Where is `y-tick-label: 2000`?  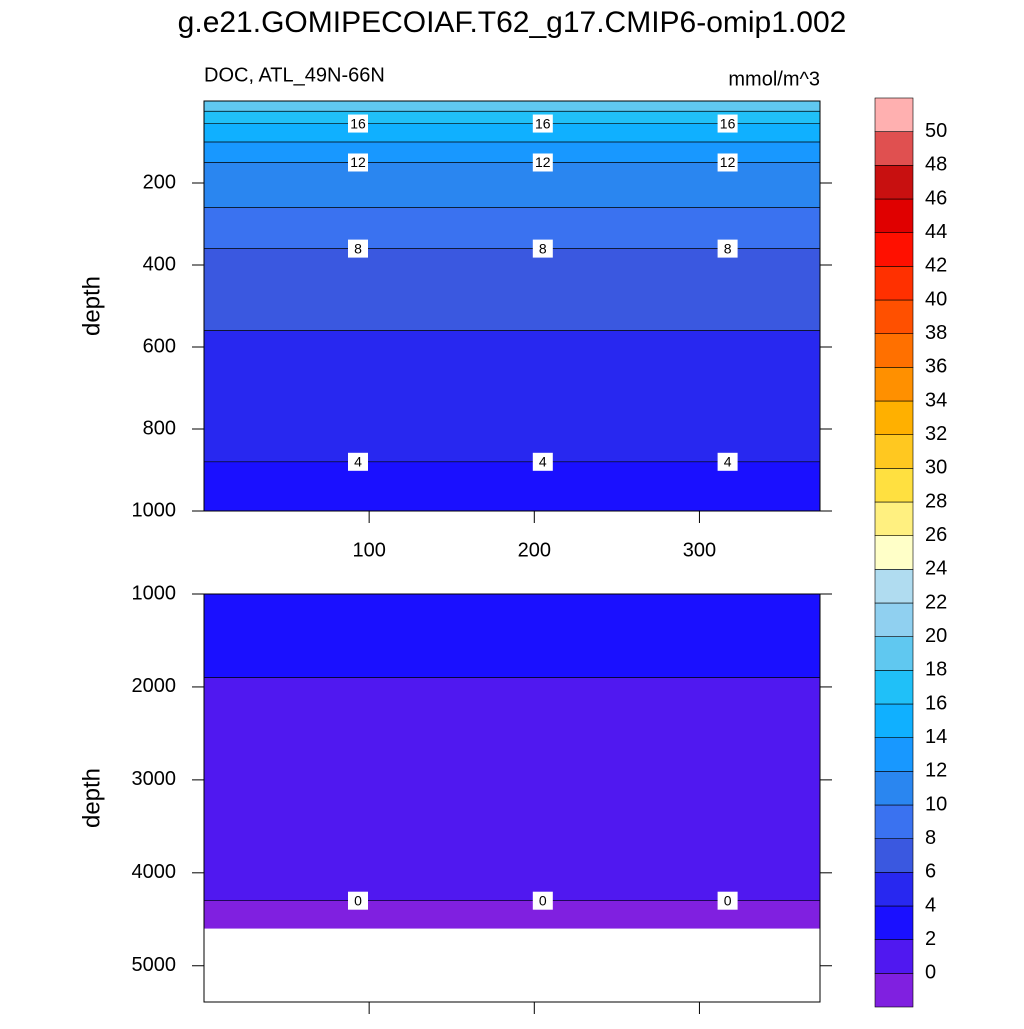
y-tick-label: 2000 is located at coordinates (154, 686).